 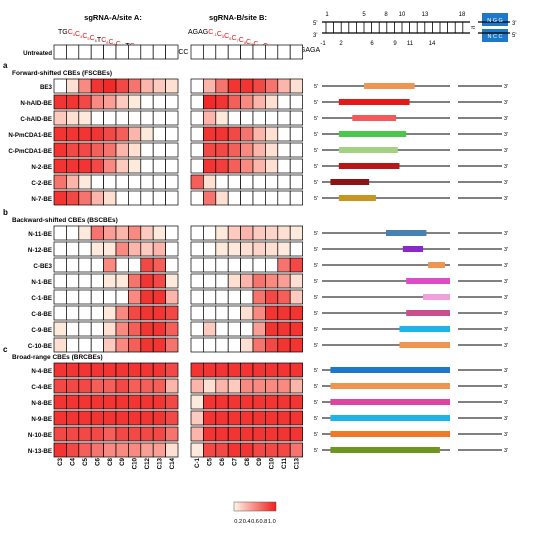 I want to click on row-label: N-11-BE, so click(x=40, y=234).